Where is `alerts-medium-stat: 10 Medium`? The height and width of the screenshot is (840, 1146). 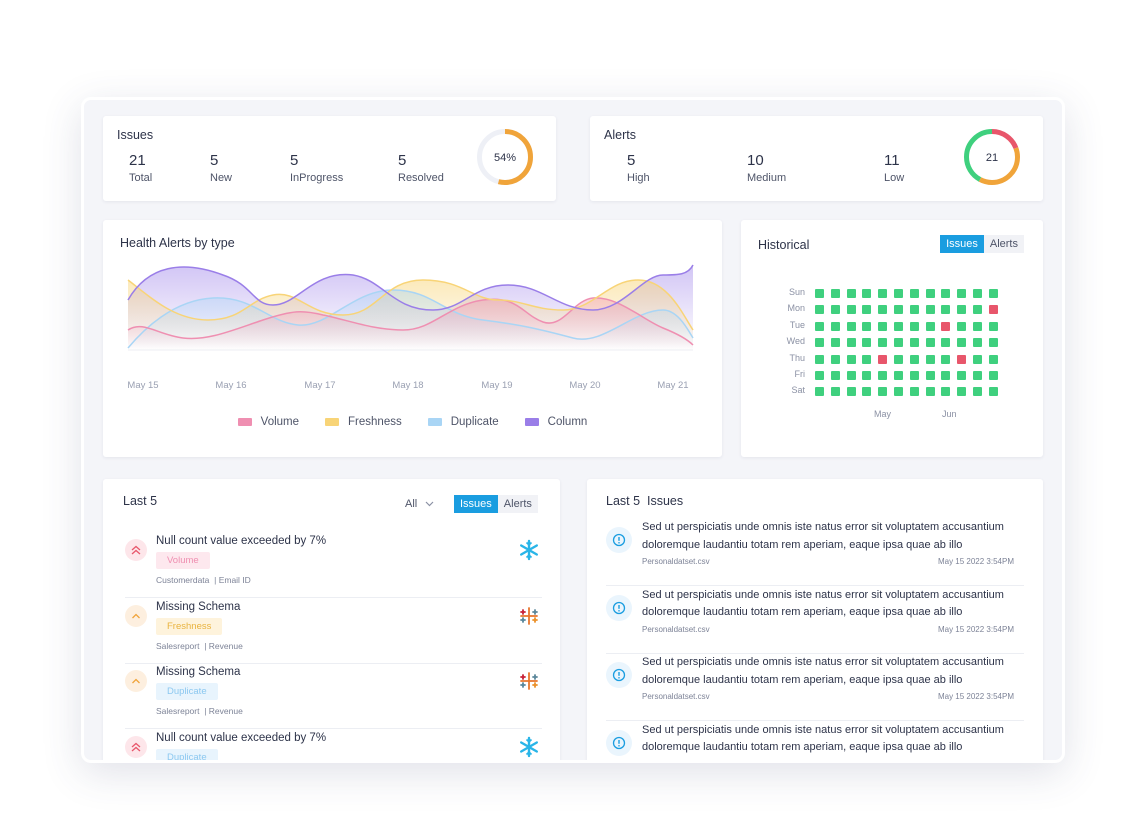
alerts-medium-stat: 10 Medium is located at coordinates (766, 168).